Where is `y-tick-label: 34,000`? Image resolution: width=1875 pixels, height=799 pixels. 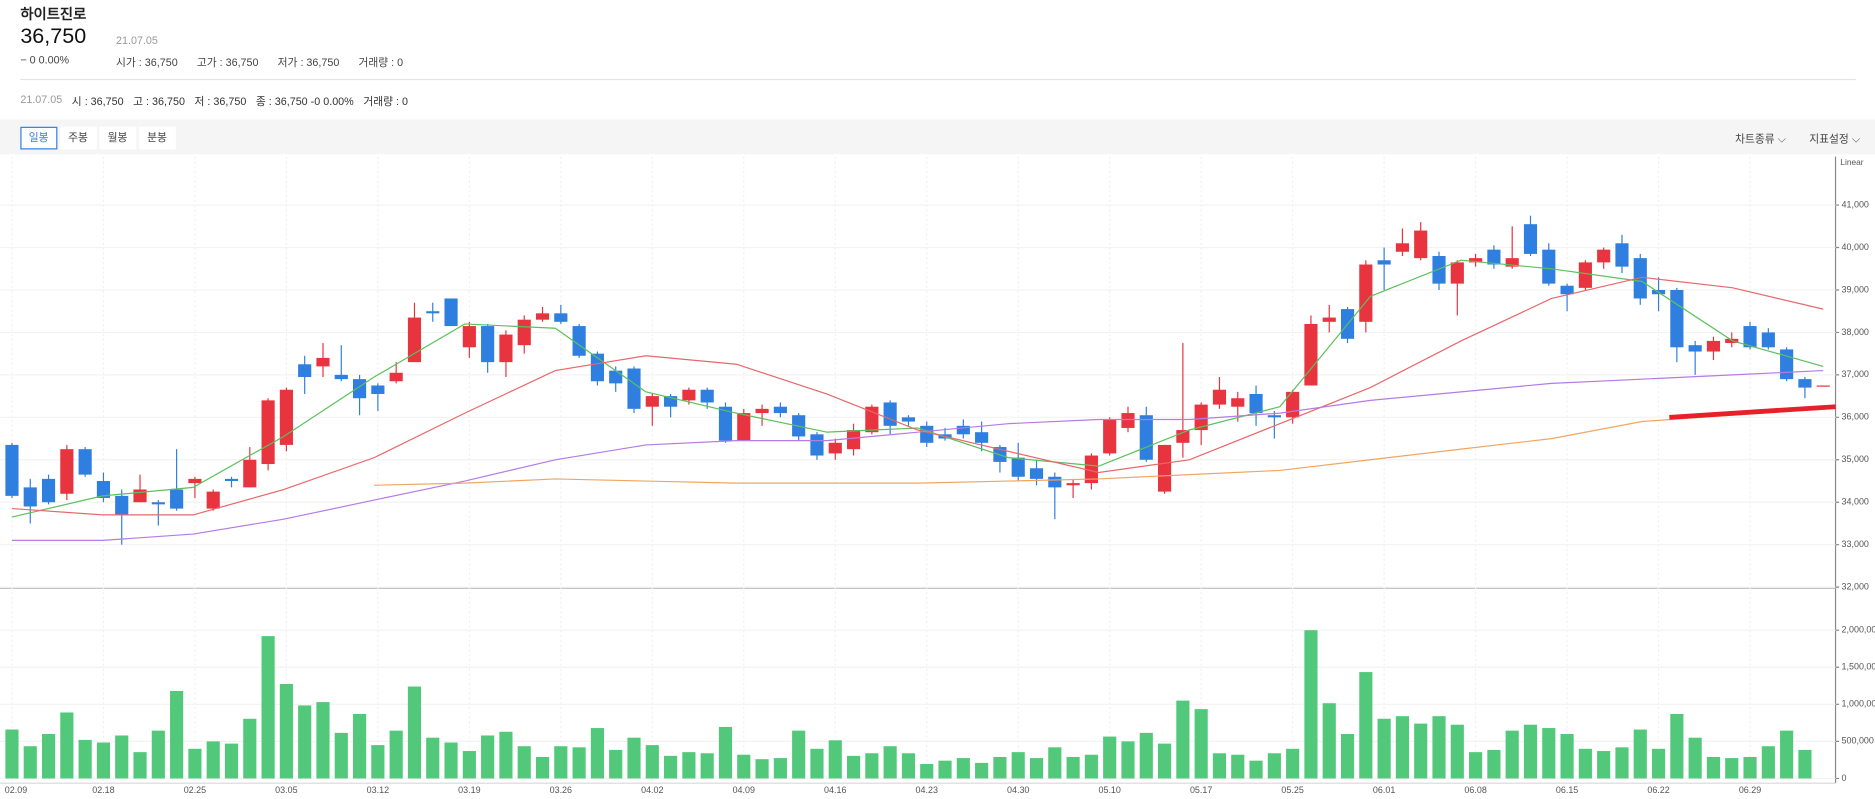 y-tick-label: 34,000 is located at coordinates (1855, 502).